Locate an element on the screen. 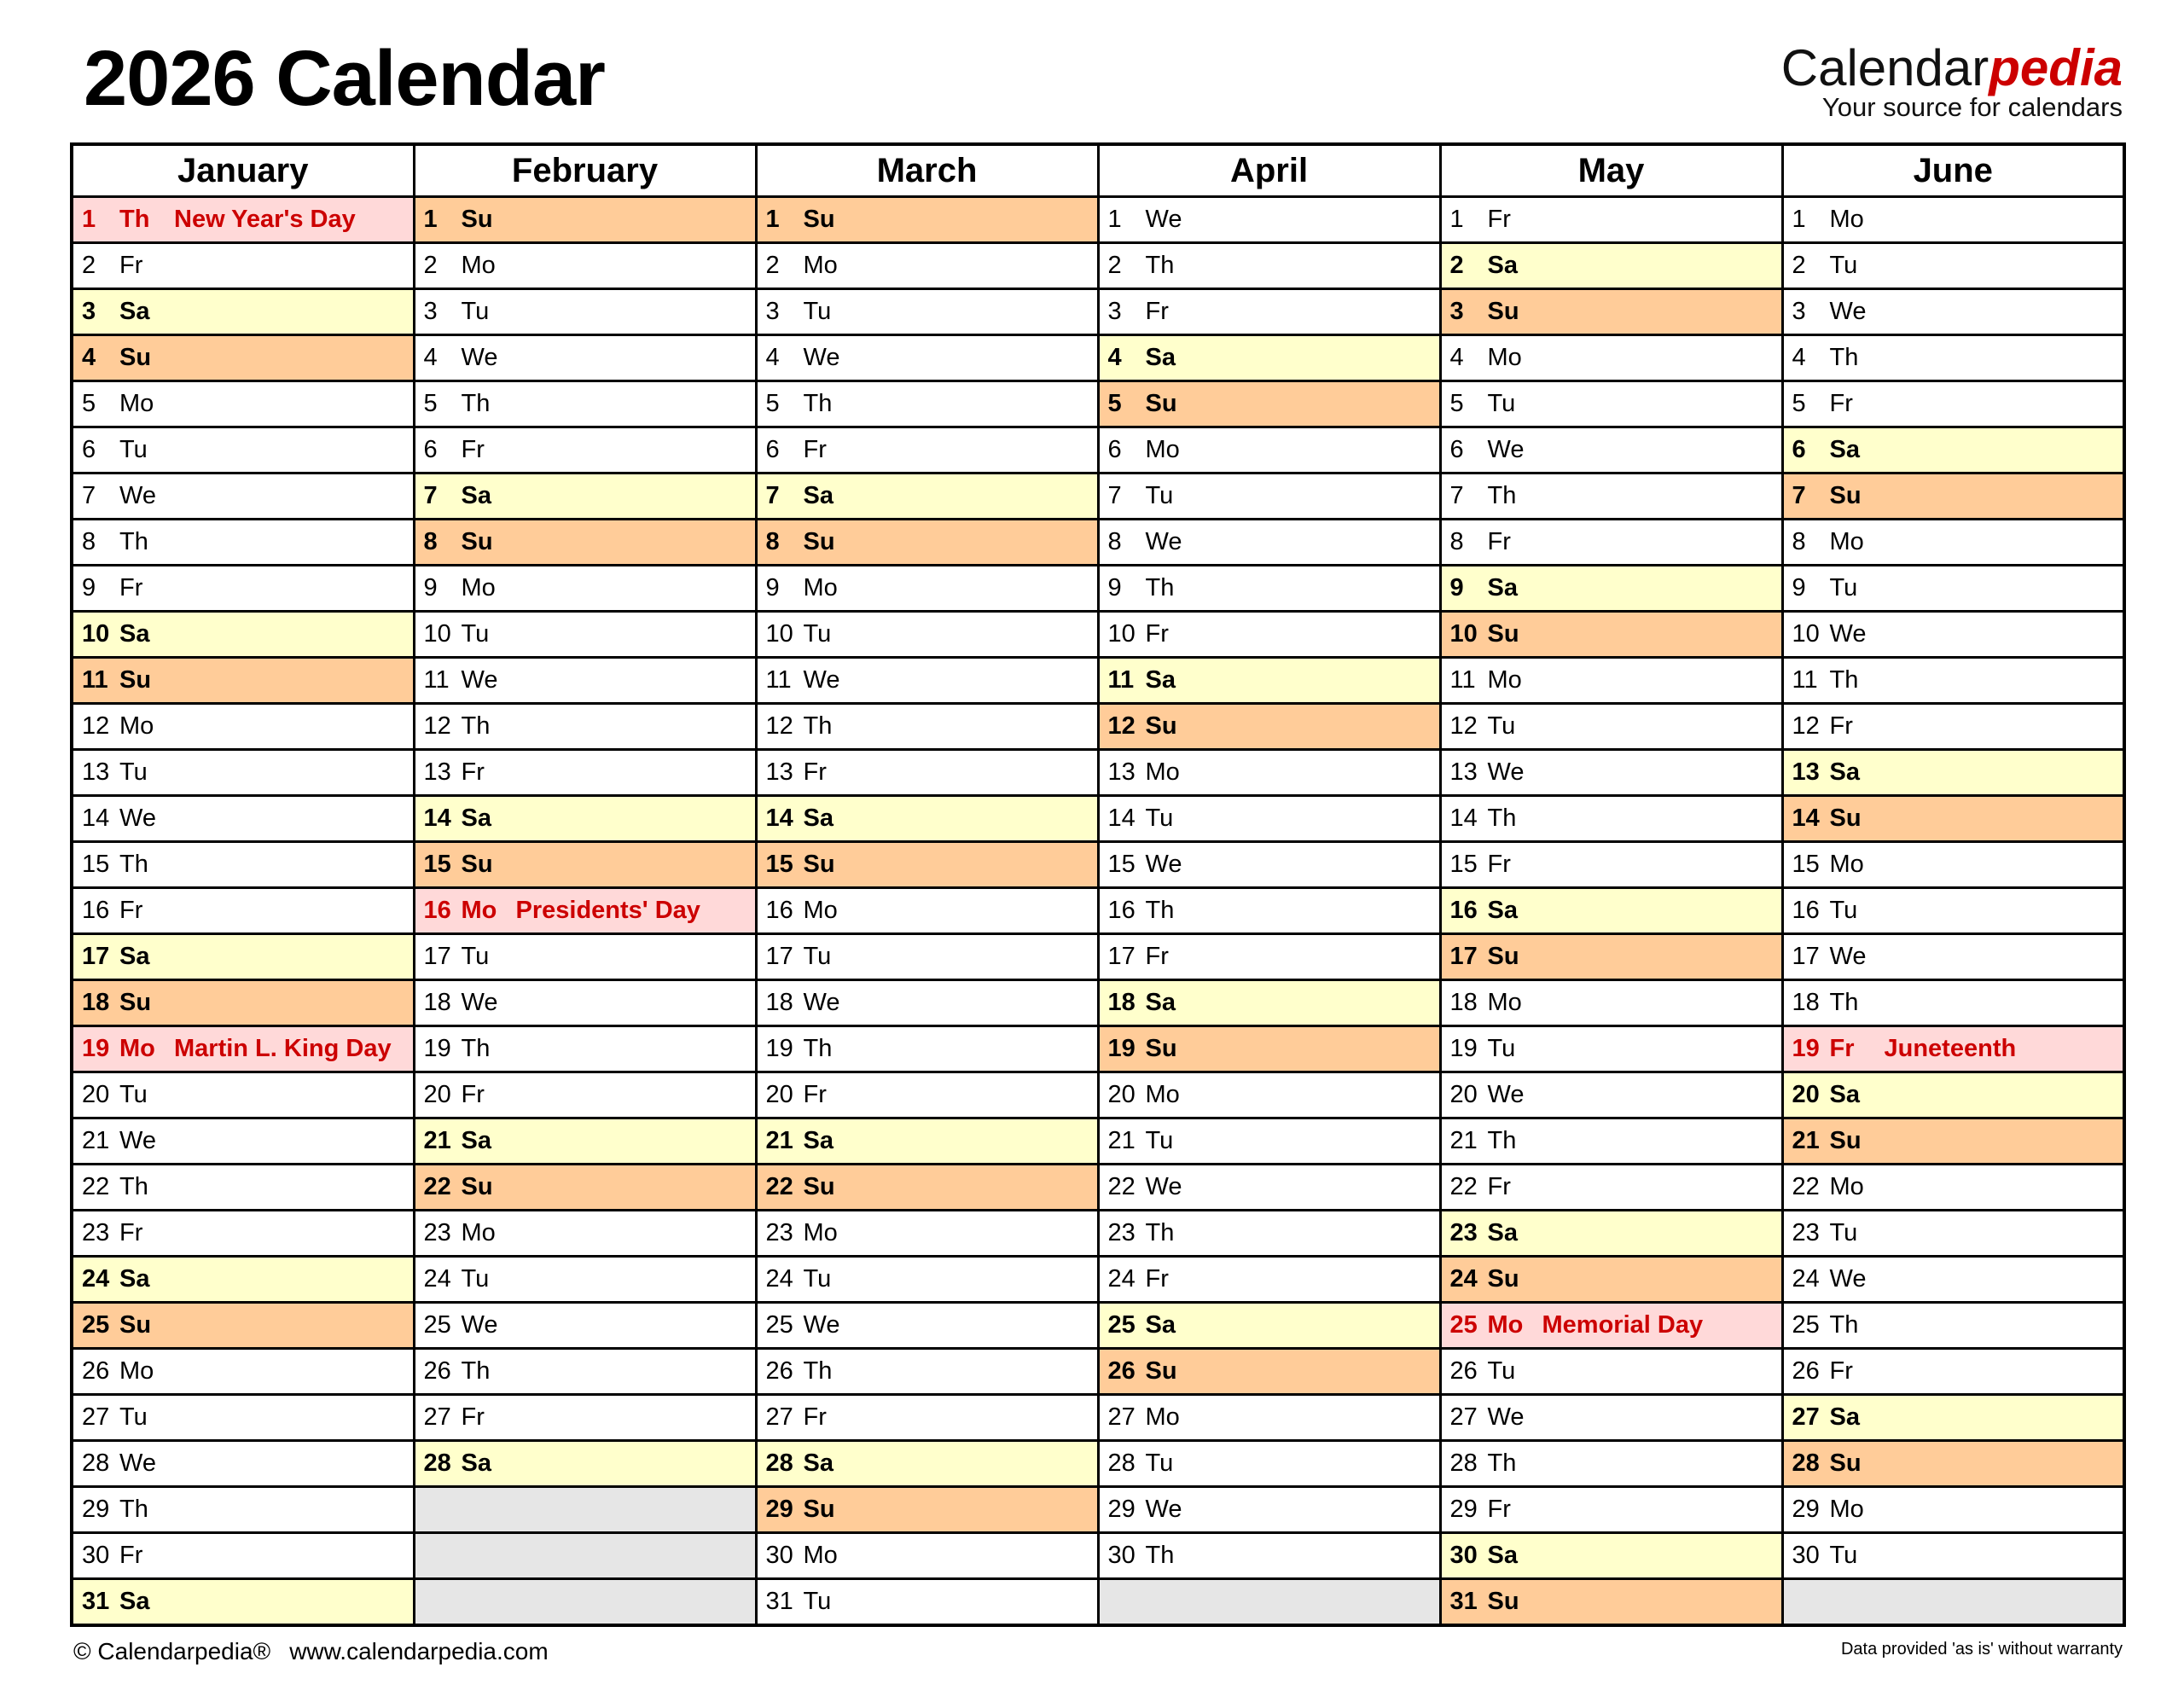 This screenshot has width=2184, height=1708. day-number: 14 is located at coordinates (96, 818).